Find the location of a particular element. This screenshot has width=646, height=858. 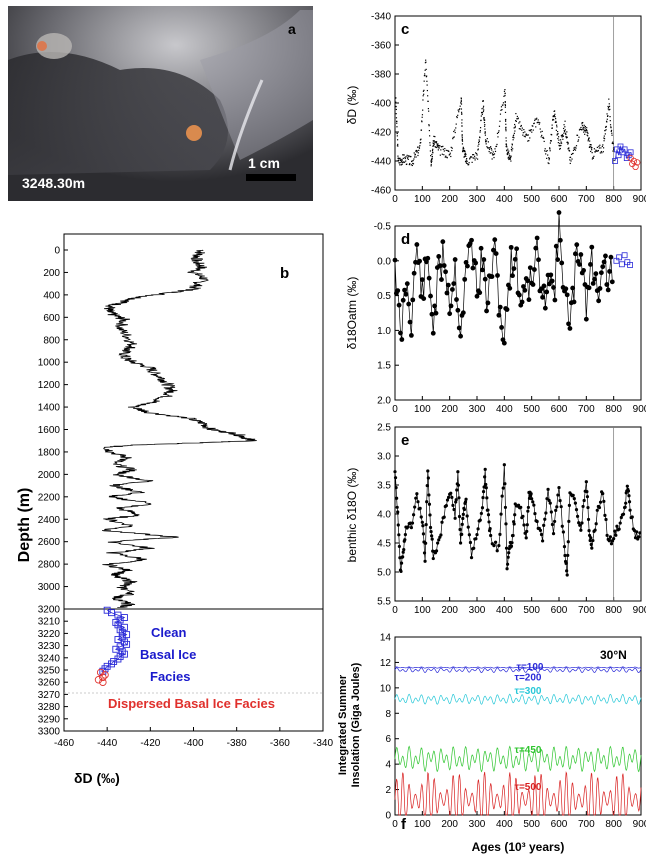

tick-label-x-e: 200 is located at coordinates (449, 610).